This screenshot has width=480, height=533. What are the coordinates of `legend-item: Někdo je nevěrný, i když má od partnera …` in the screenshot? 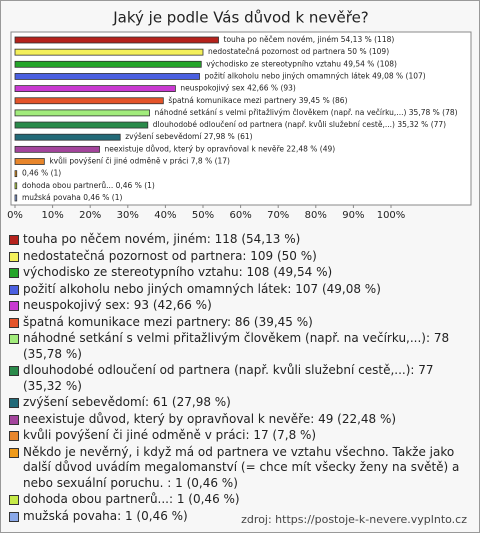 It's located at (240, 468).